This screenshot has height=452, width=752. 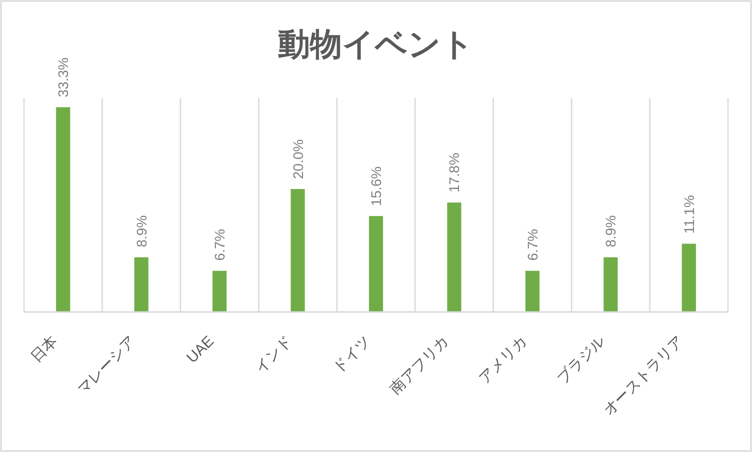 What do you see at coordinates (376, 44) in the screenshot?
I see `chart-title: 動物イベント` at bounding box center [376, 44].